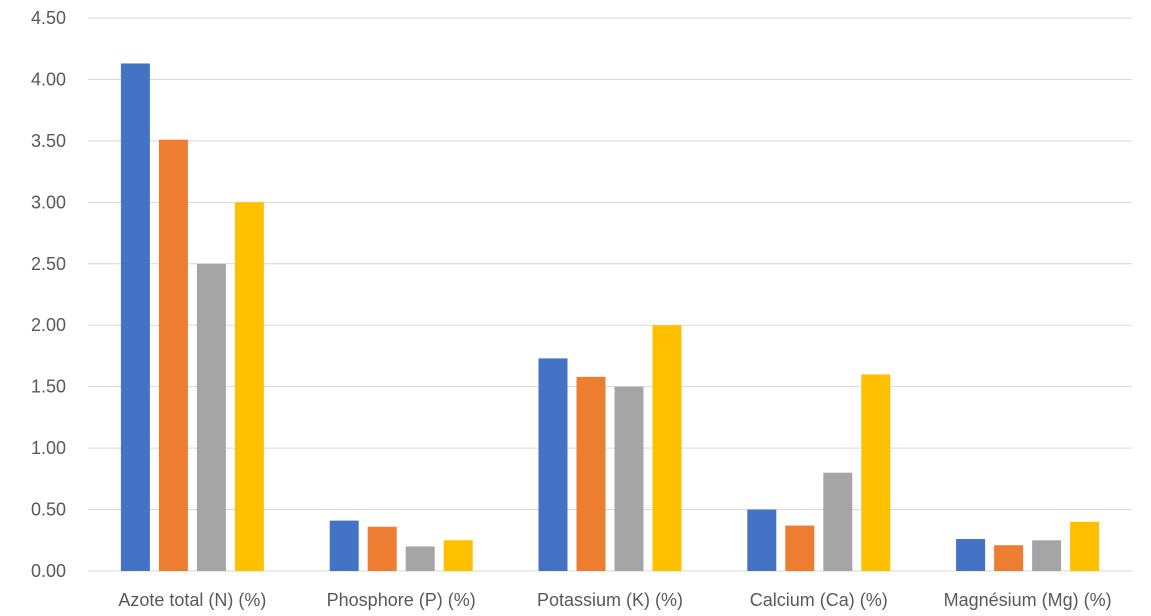 The height and width of the screenshot is (616, 1151). I want to click on x-category-label: Magnésium (Mg) (%), so click(1028, 600).